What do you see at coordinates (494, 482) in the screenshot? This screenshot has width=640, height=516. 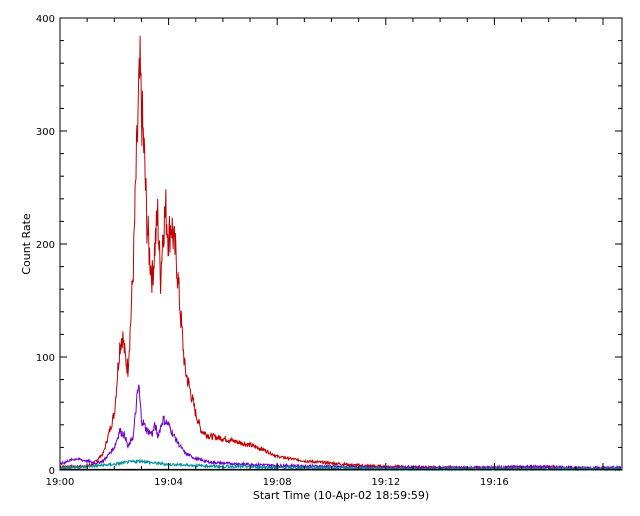 I see `x-tick-label-4: 19:16` at bounding box center [494, 482].